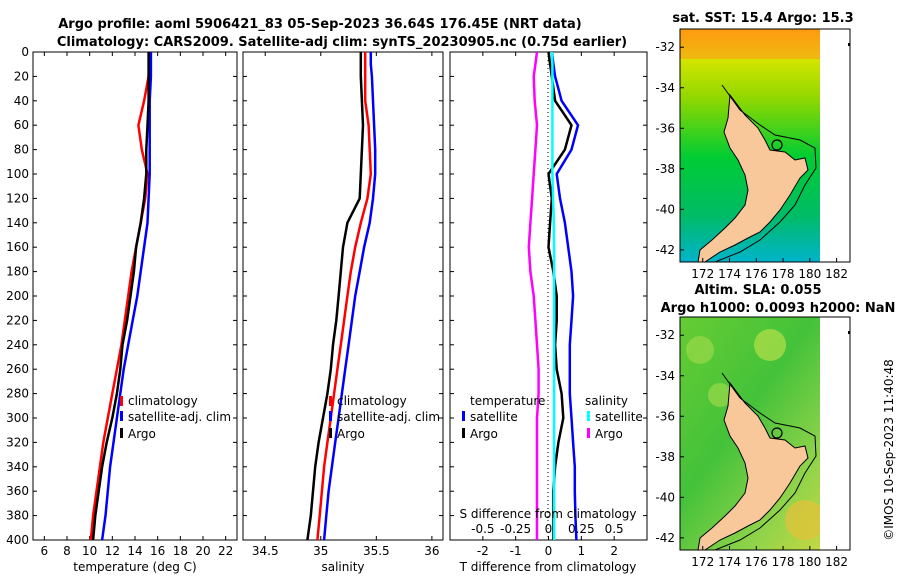 The image size is (900, 580). I want to click on sla-contour-line, so click(765, 461).